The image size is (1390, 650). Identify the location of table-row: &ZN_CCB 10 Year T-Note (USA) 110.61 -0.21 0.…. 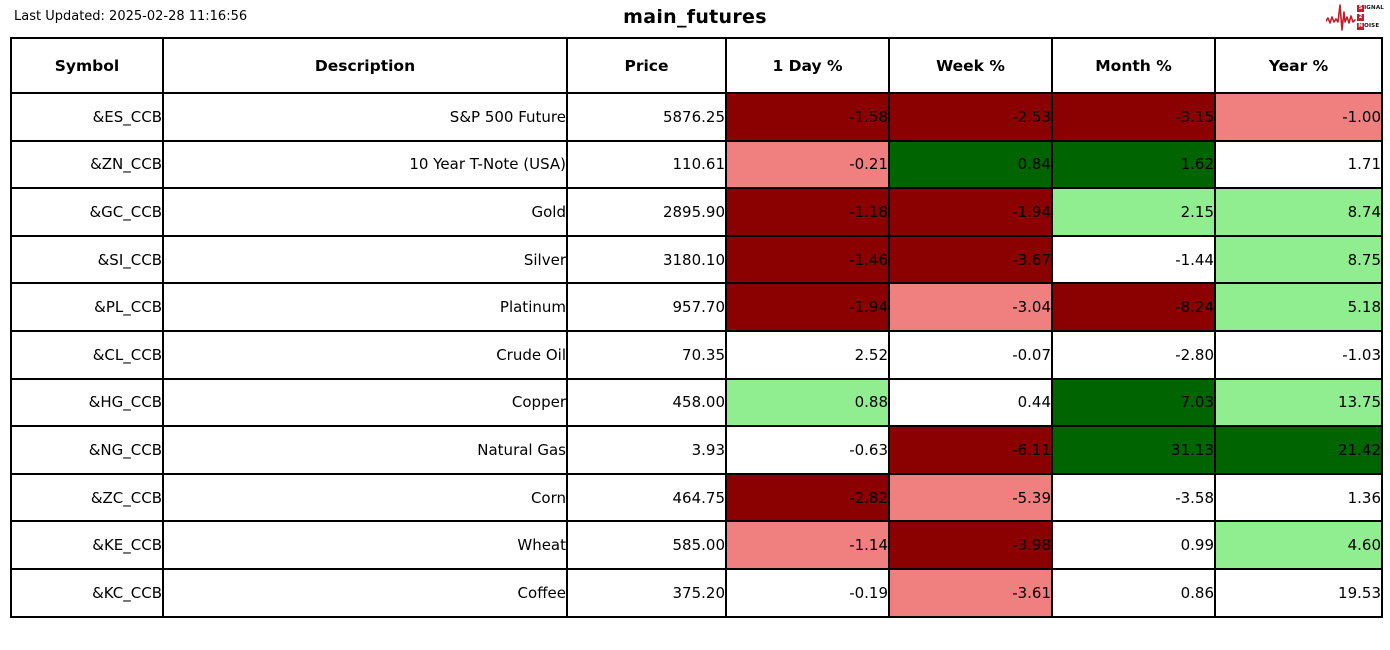
(696, 164).